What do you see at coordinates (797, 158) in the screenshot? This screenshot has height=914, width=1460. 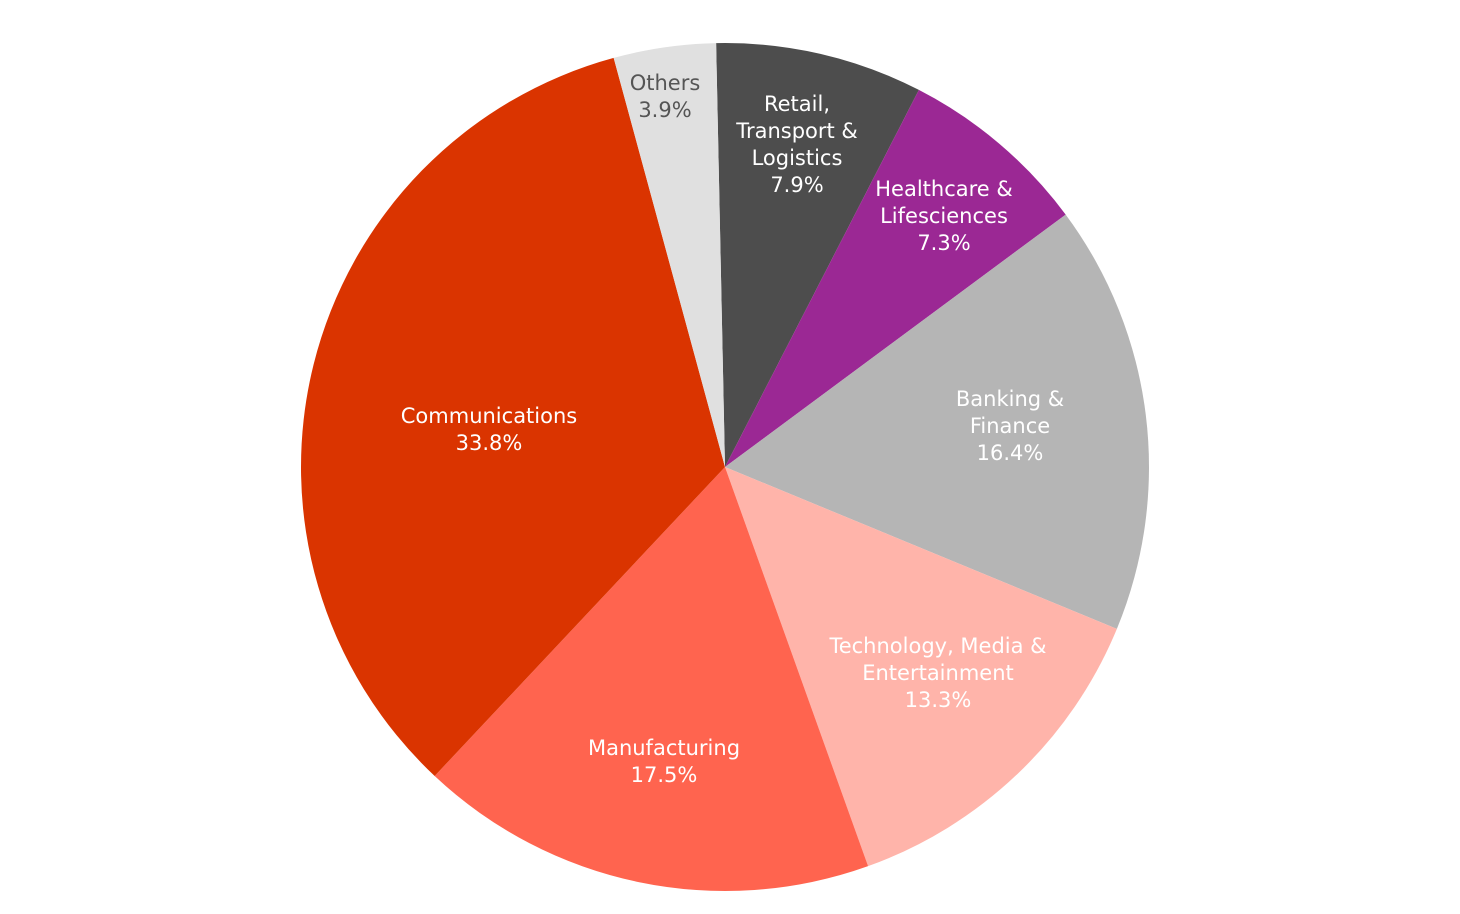 I see `slice-name-line: Logistics` at bounding box center [797, 158].